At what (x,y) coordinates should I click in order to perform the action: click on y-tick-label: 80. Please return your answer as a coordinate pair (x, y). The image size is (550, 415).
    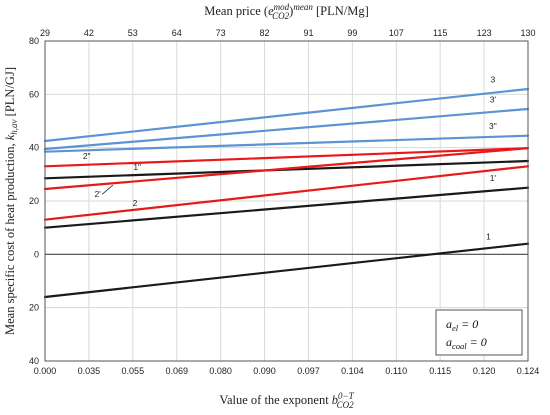
    Looking at the image, I should click on (34, 41).